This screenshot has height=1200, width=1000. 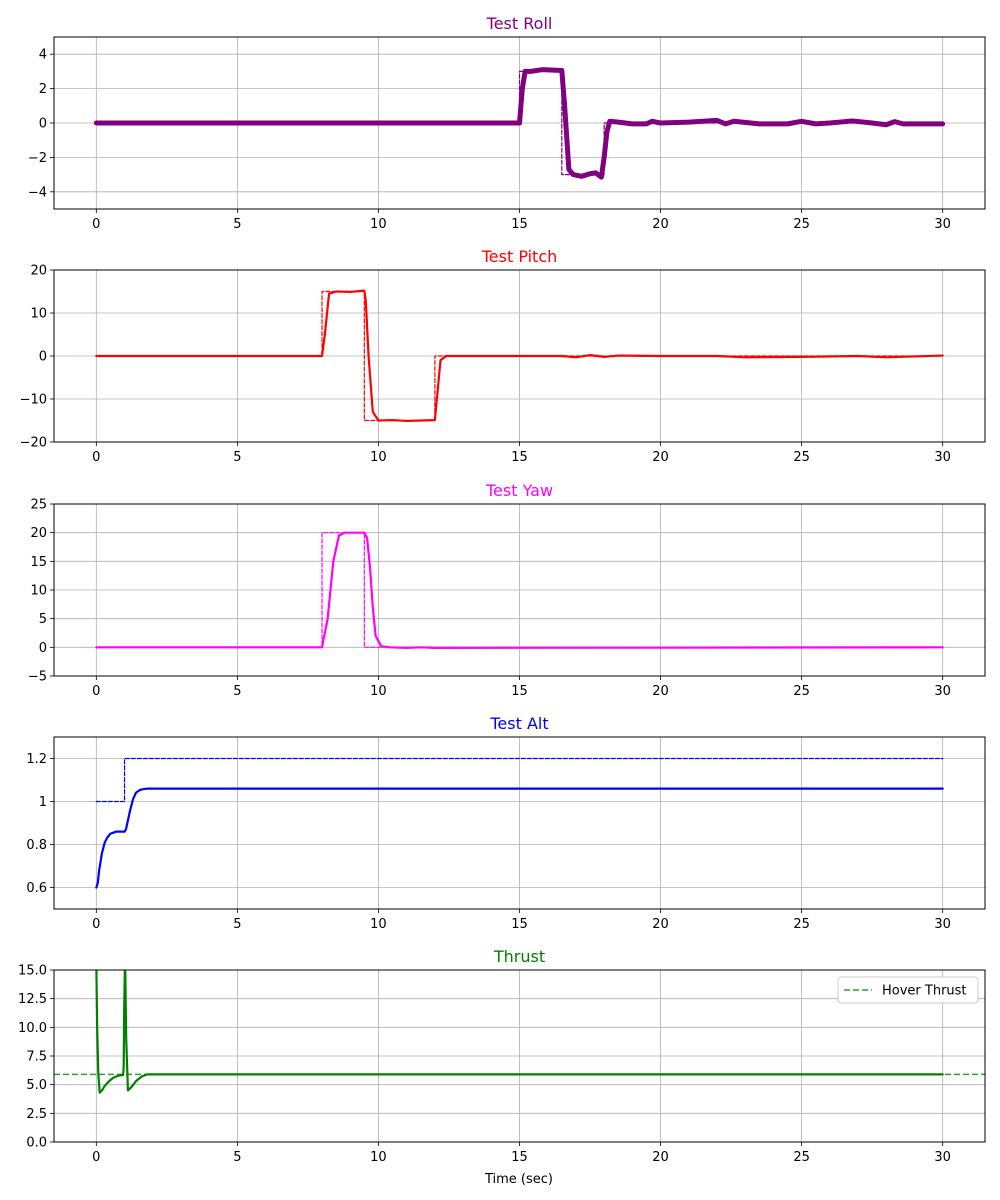 I want to click on chart-title: Test Alt, so click(x=518, y=723).